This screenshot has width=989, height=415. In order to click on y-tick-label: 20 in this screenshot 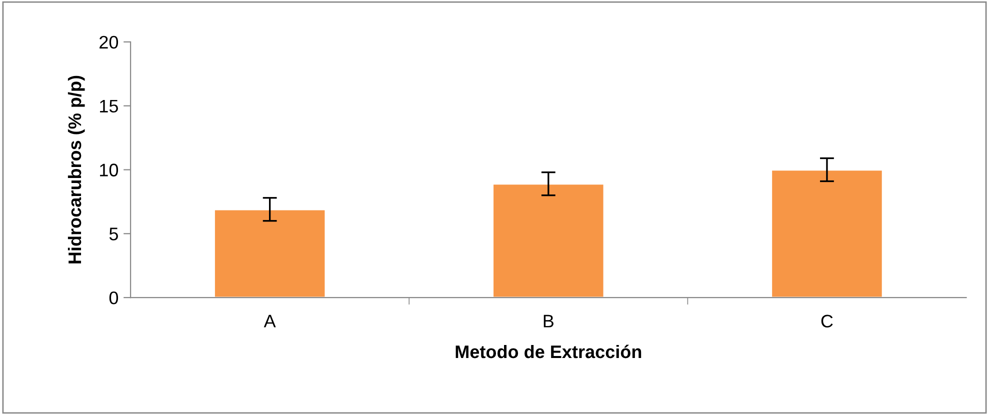, I will do `click(109, 42)`.